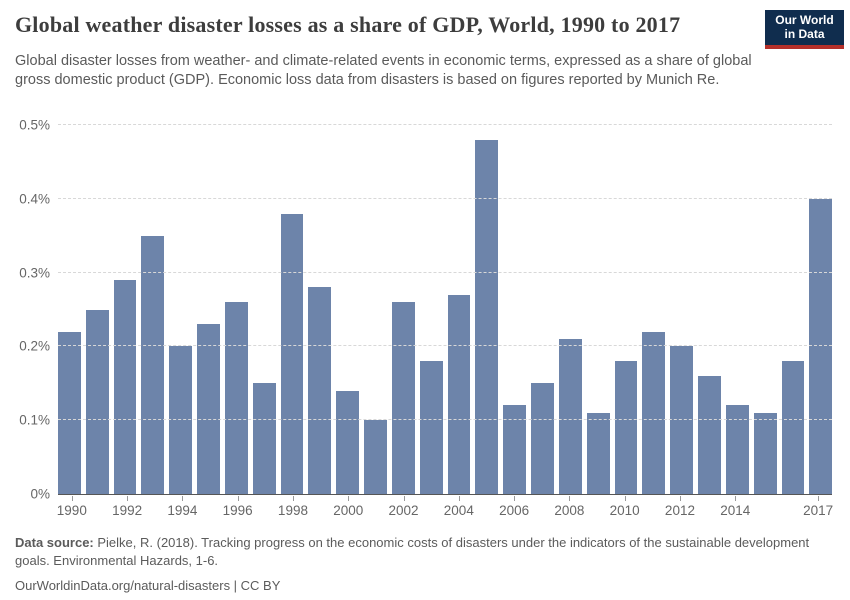 The height and width of the screenshot is (600, 850). What do you see at coordinates (570, 416) in the screenshot?
I see `bar-2008` at bounding box center [570, 416].